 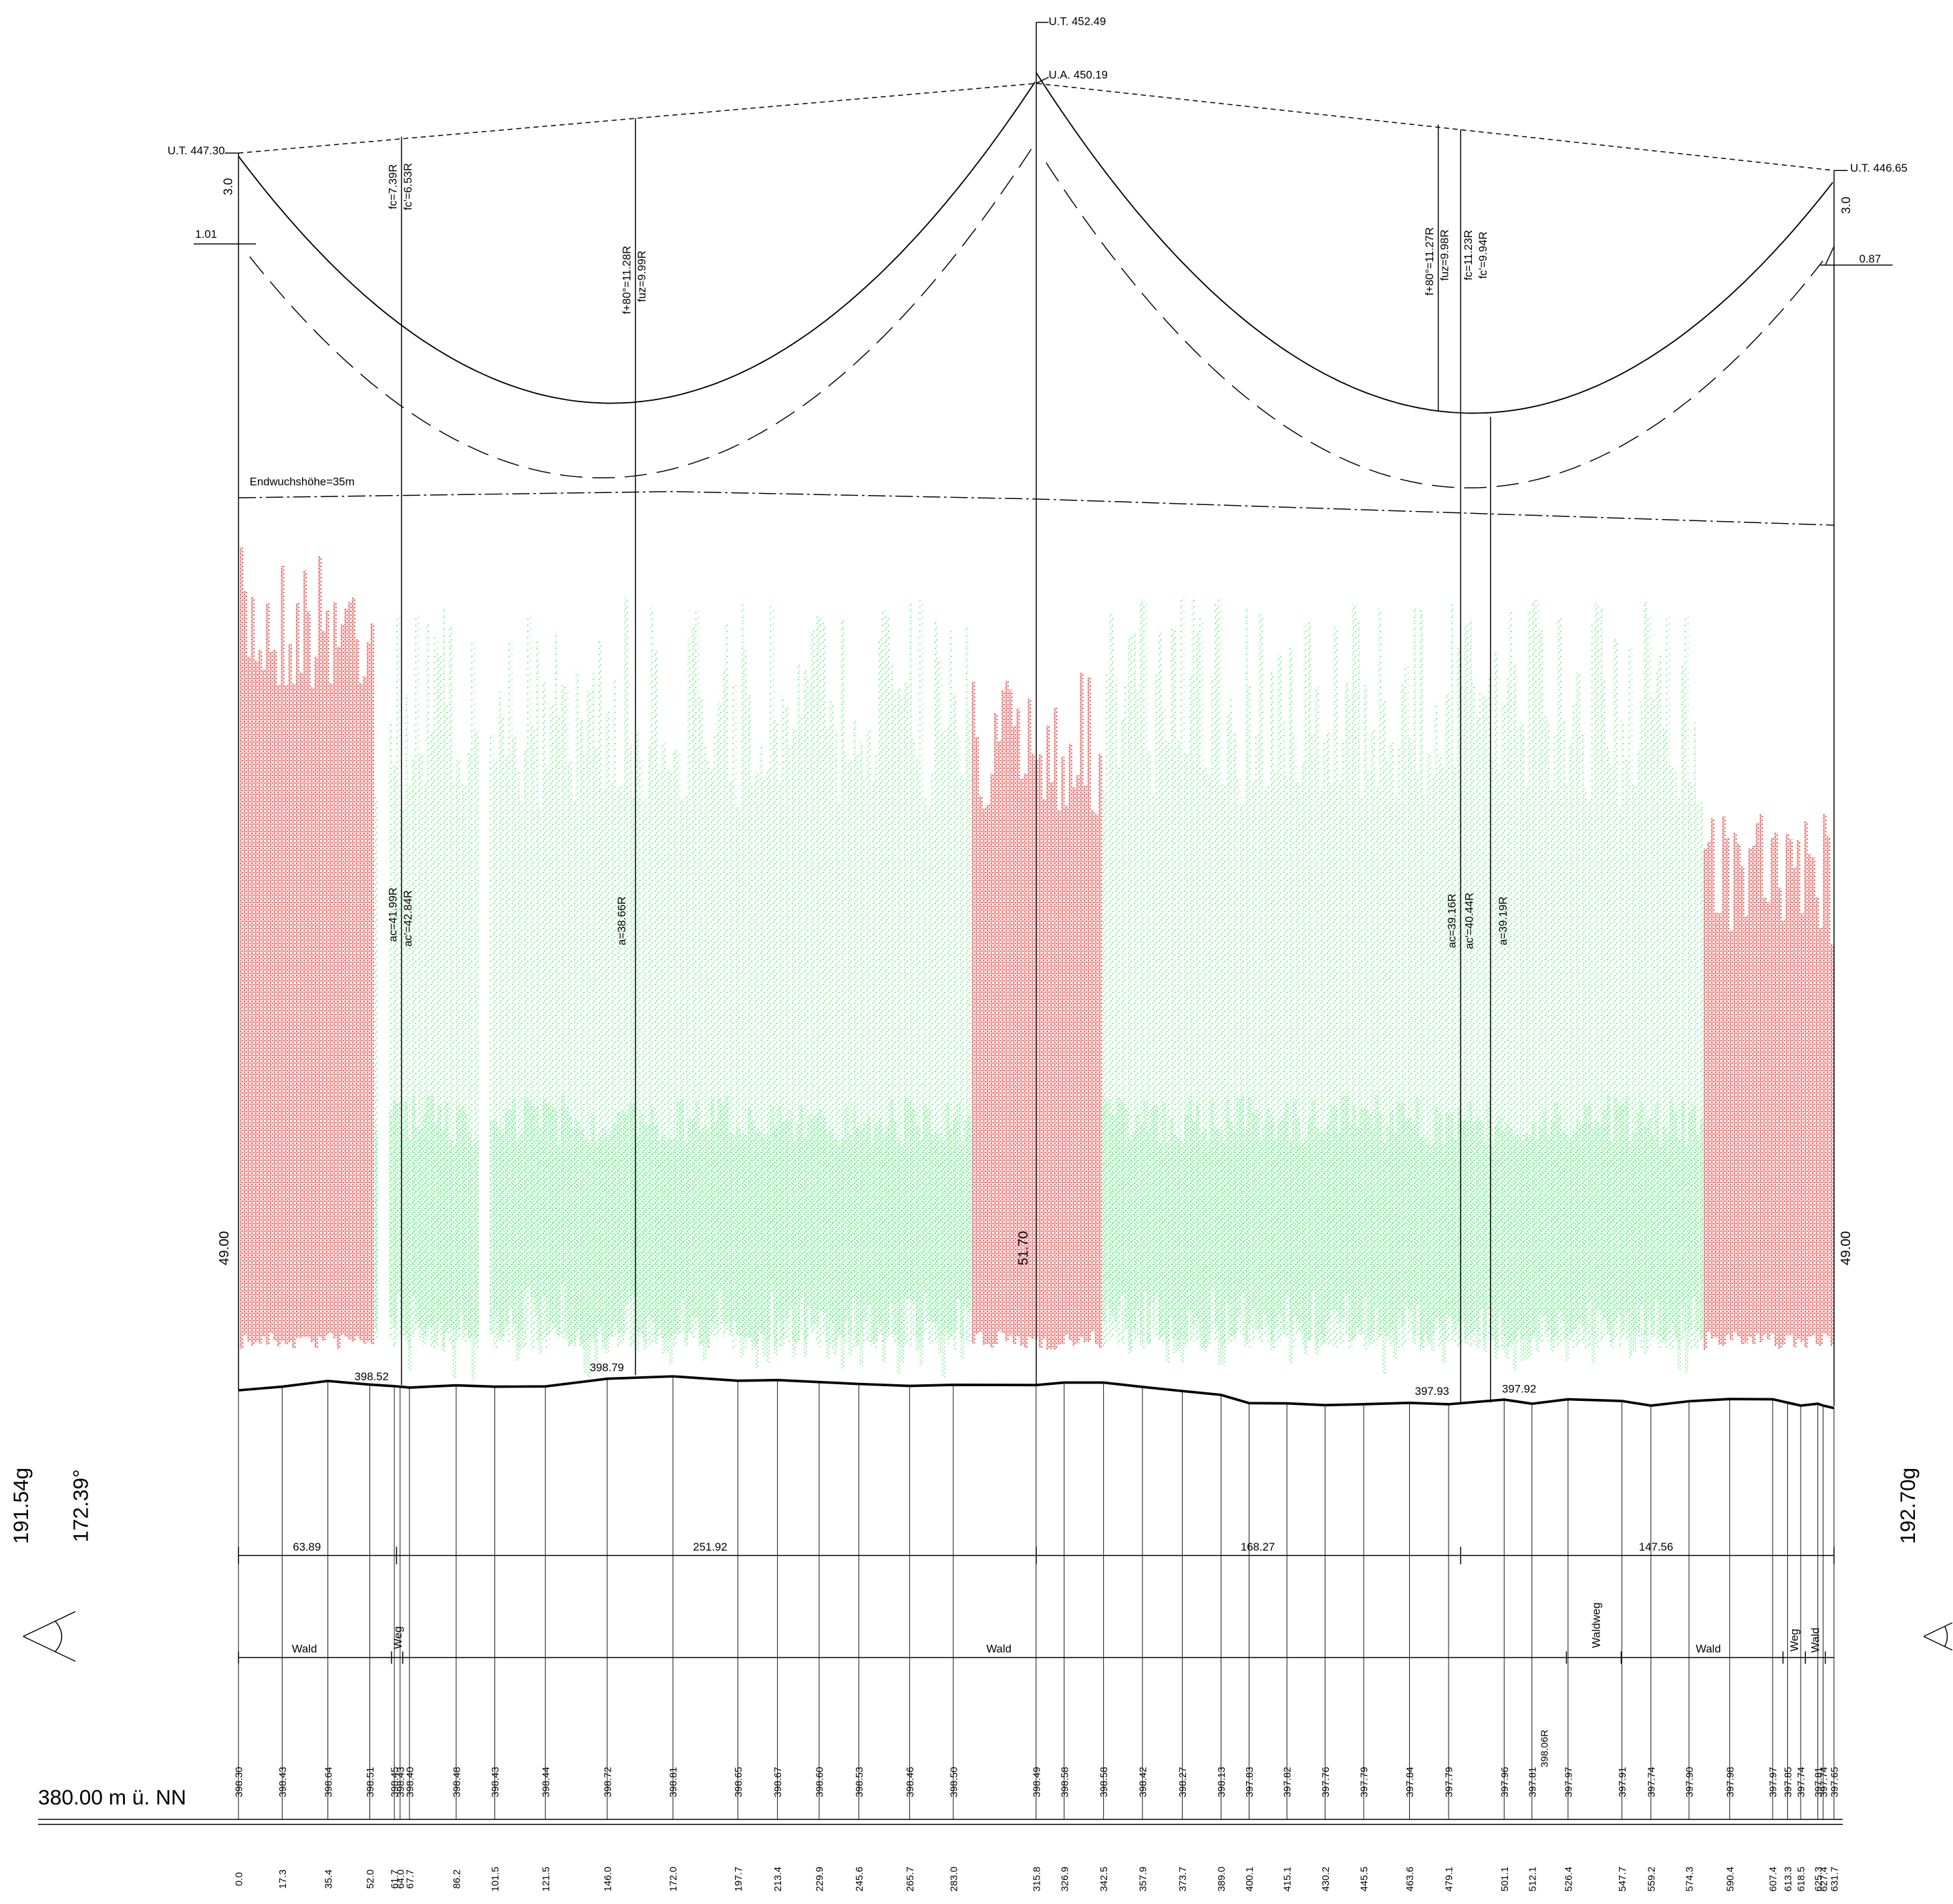 What do you see at coordinates (283, 1782) in the screenshot?
I see `elevation-label: 398.43` at bounding box center [283, 1782].